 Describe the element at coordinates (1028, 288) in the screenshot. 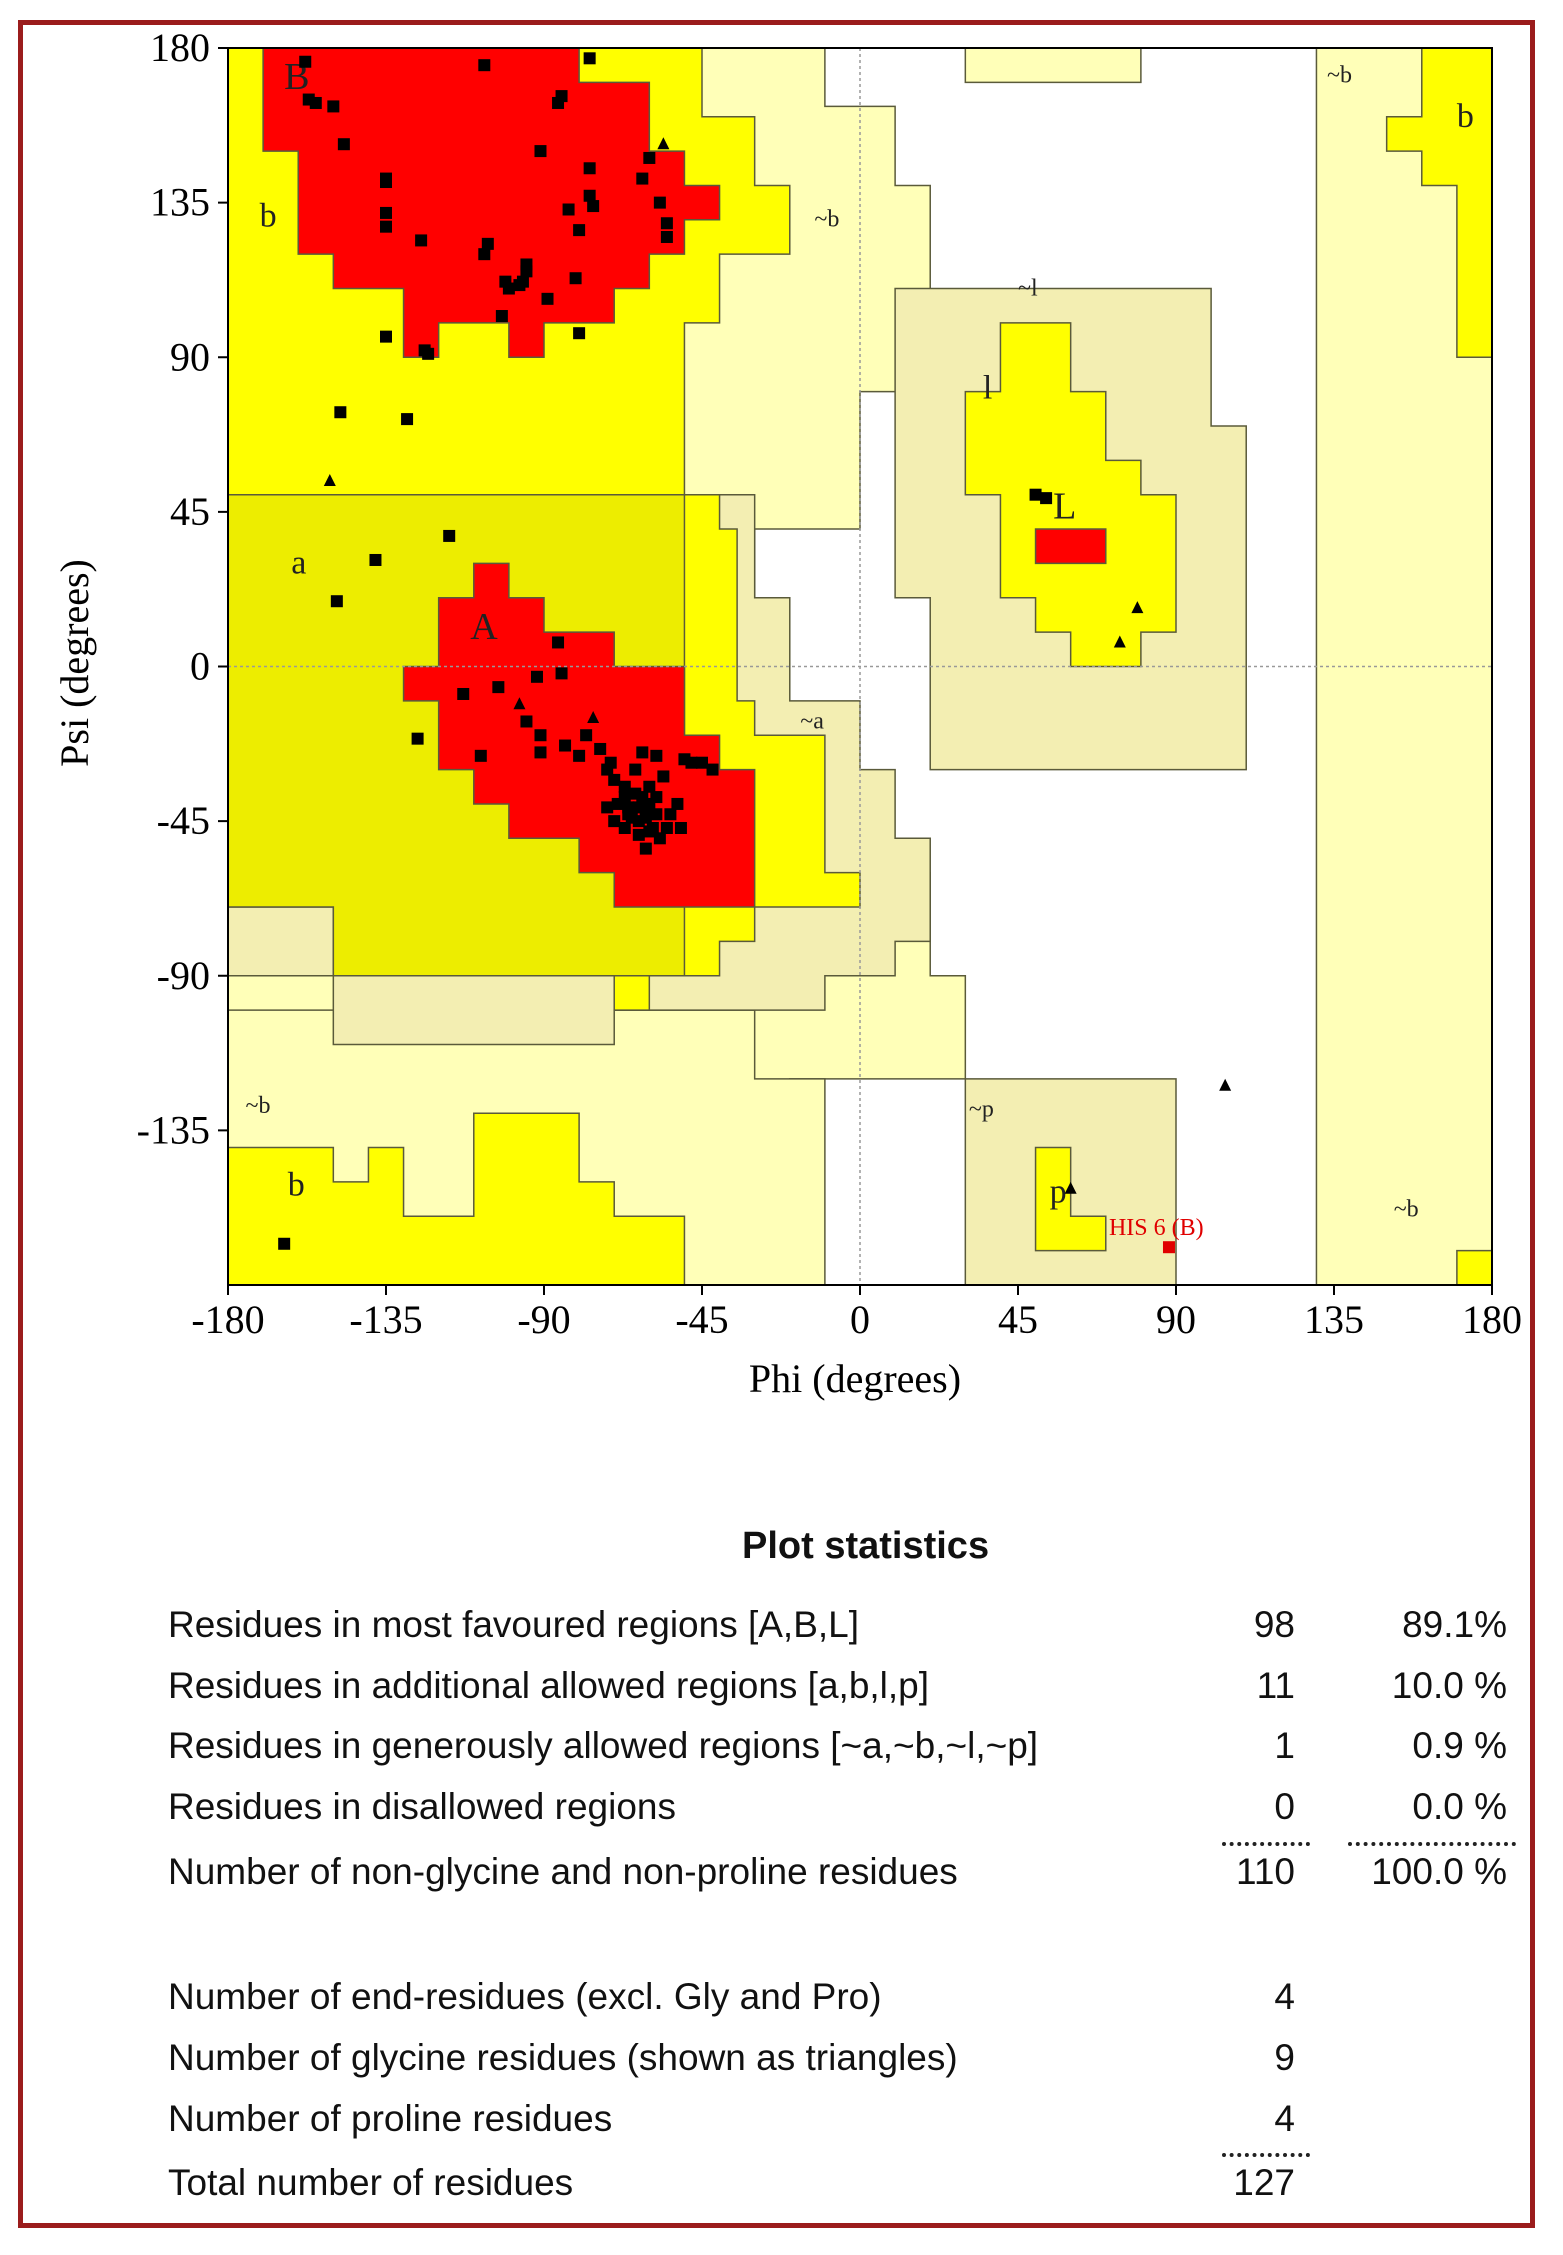

I see `region-label: ~l` at that location.